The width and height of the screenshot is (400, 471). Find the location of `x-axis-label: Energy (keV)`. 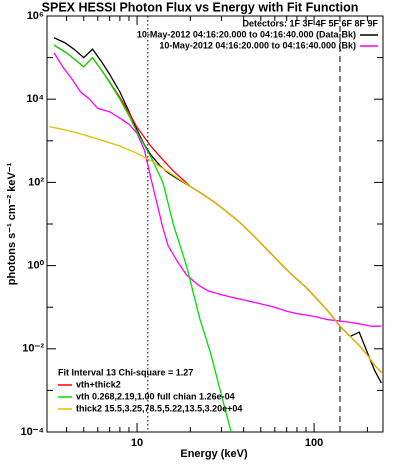

x-axis-label: Energy (keV) is located at coordinates (214, 454).